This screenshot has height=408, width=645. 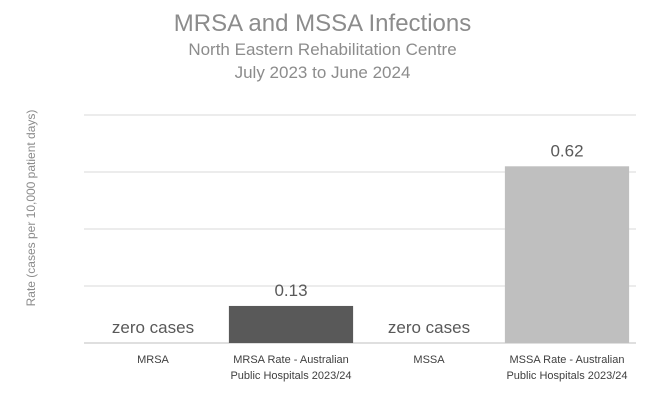 I want to click on x-tick-label: MRSA Rate - Australian, so click(x=291, y=360).